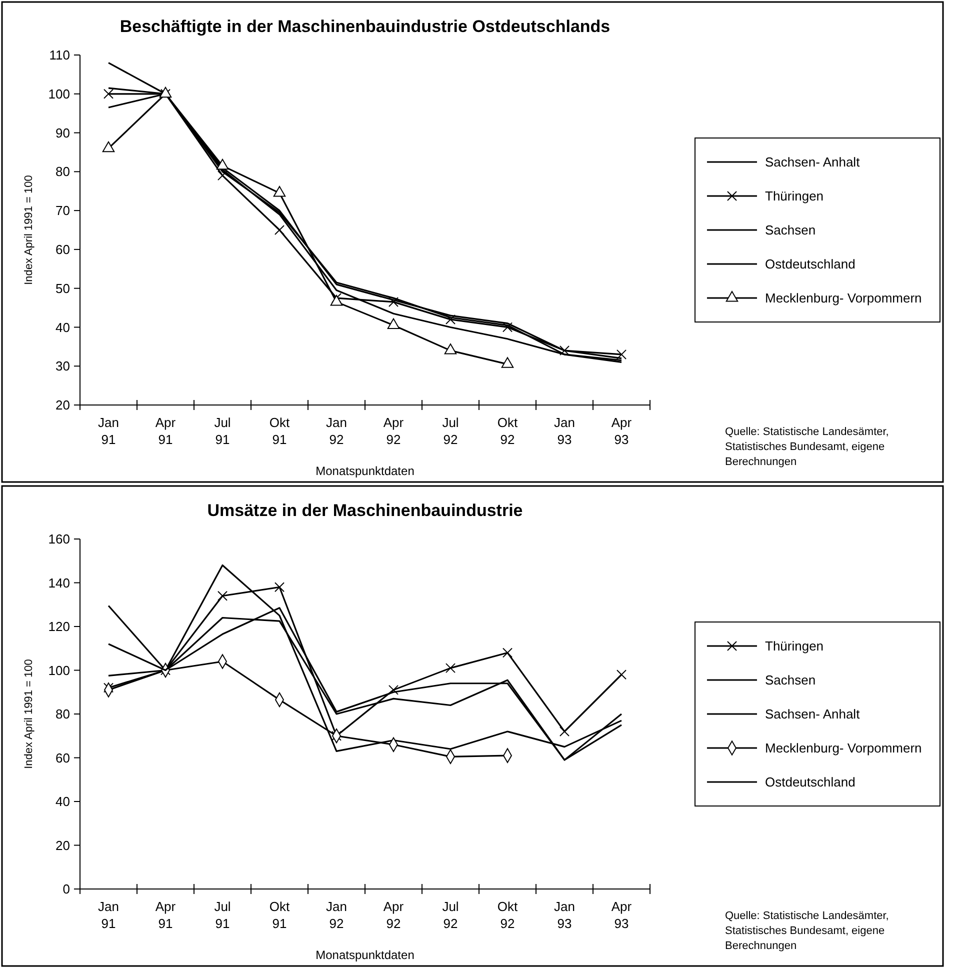 This screenshot has width=953, height=969. I want to click on y-tick-label: 0, so click(66, 889).